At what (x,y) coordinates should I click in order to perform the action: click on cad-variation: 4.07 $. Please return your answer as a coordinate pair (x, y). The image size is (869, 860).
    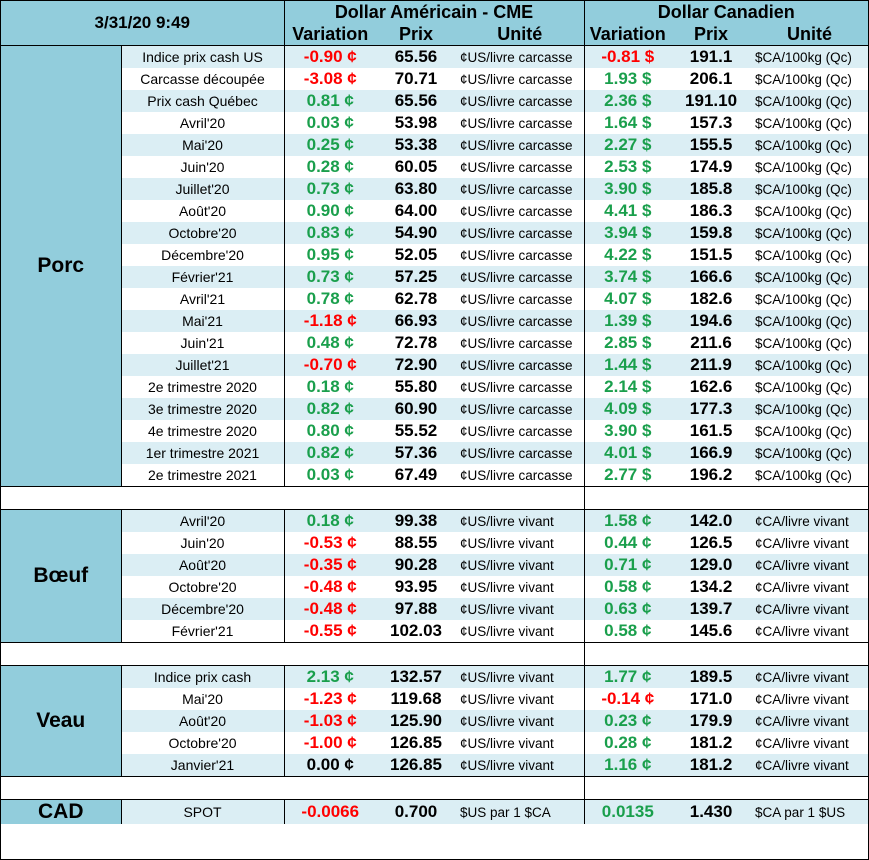
    Looking at the image, I should click on (627, 299).